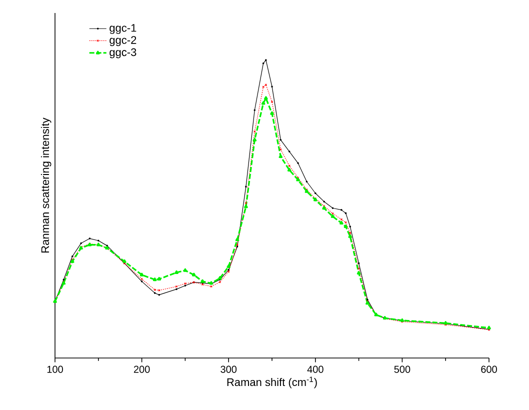 The image size is (529, 410). What do you see at coordinates (46, 185) in the screenshot?
I see `y-axis-title: Ranman scattering intensity` at bounding box center [46, 185].